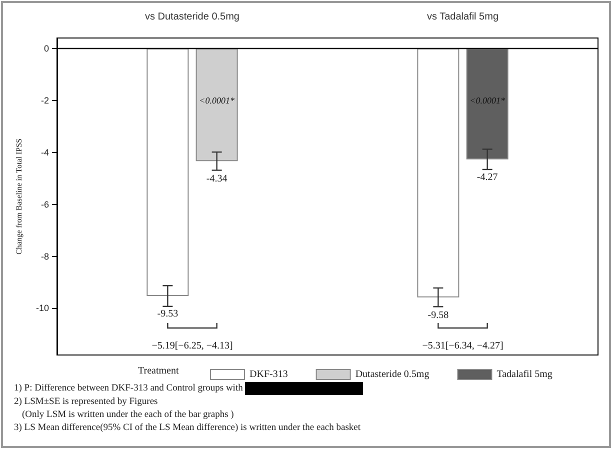 The image size is (612, 449). Describe the element at coordinates (269, 374) in the screenshot. I see `legend-label: DKF-313` at that location.